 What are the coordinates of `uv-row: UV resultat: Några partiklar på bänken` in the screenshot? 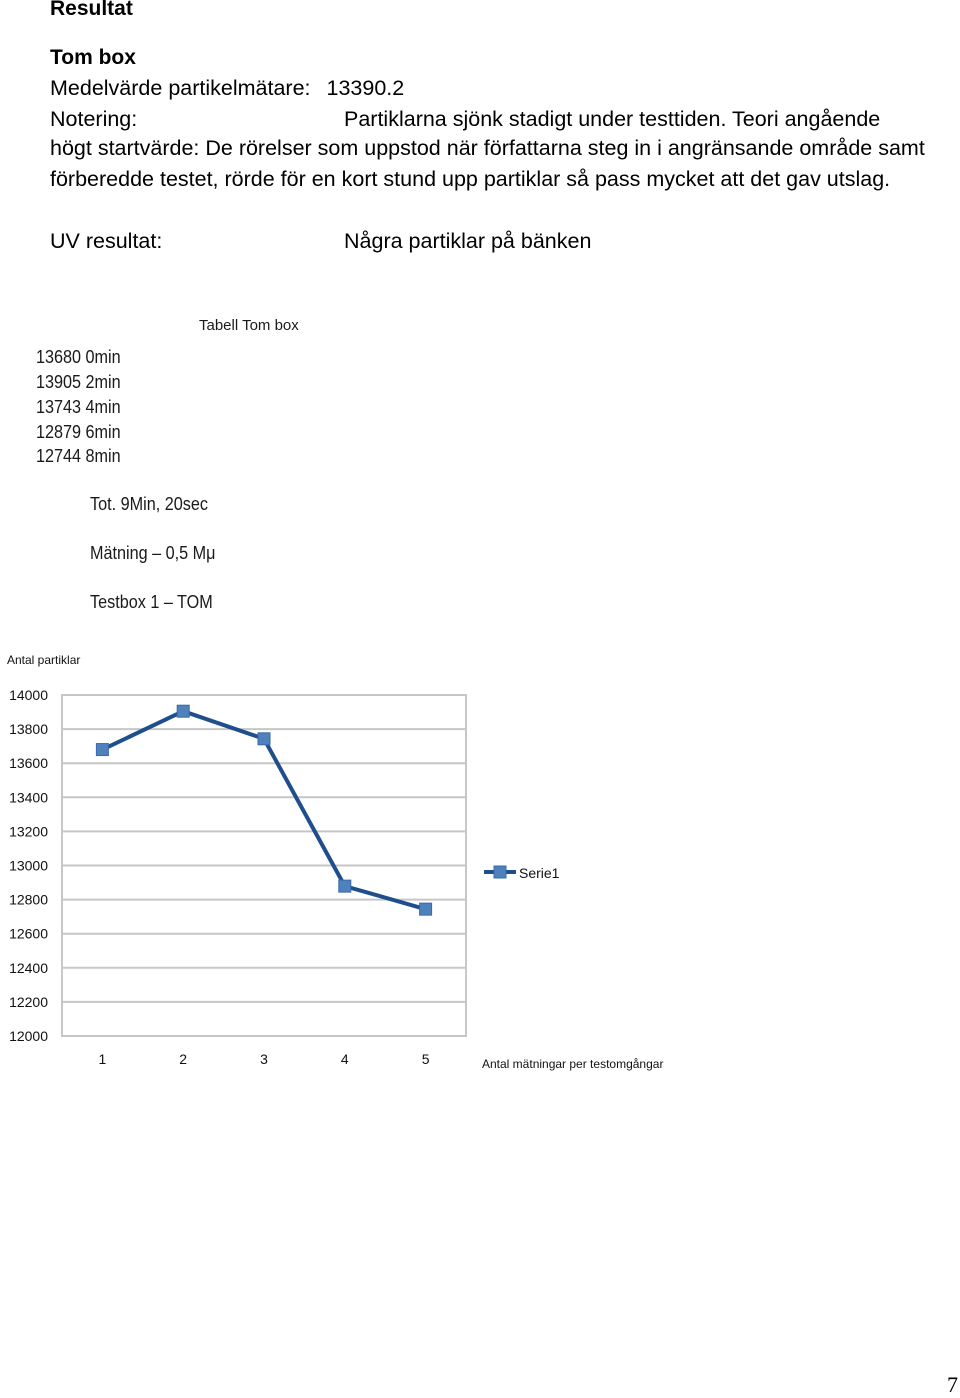 It's located at (495, 241).